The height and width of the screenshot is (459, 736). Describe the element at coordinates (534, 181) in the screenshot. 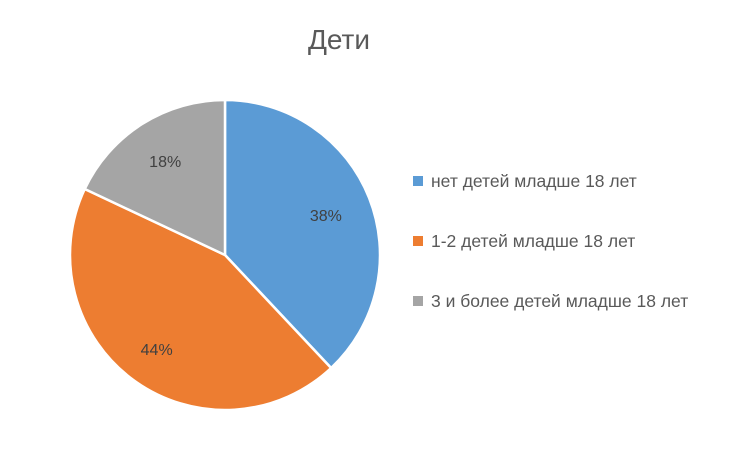

I see `legend-label: нет детей младше 18 лет` at that location.